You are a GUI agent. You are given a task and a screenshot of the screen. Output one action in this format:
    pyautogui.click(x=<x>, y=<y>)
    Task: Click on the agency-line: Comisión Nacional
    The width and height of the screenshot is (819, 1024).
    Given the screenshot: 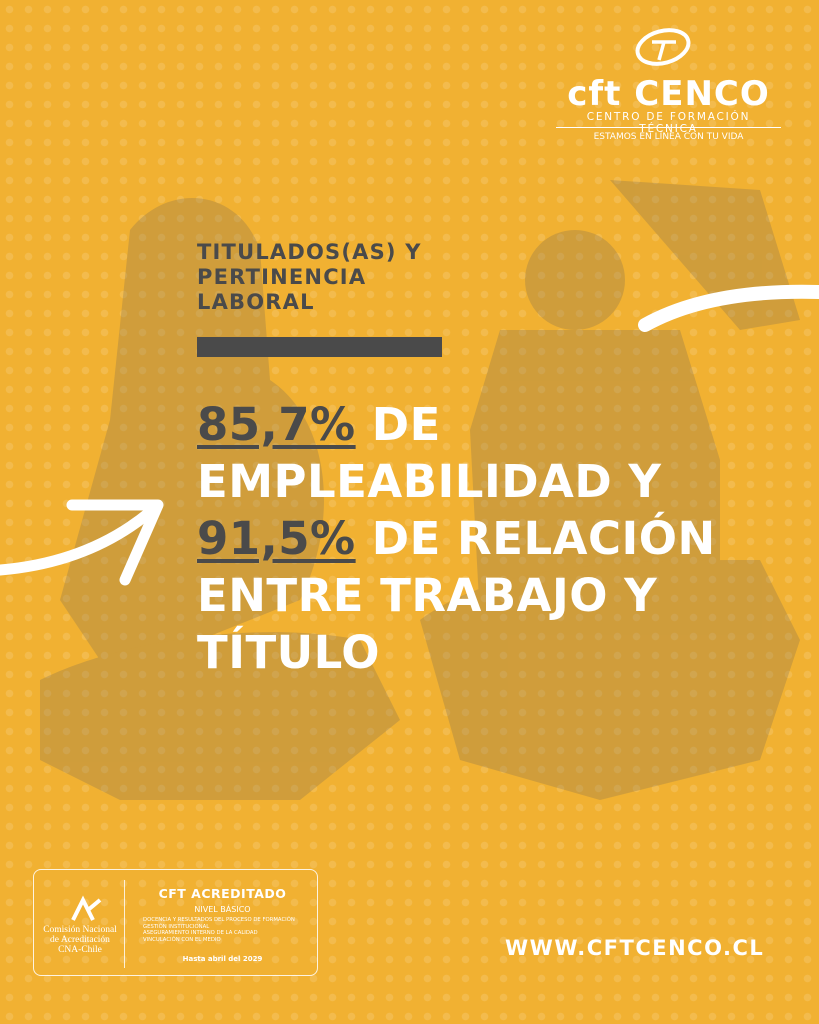 What is the action you would take?
    pyautogui.click(x=80, y=930)
    